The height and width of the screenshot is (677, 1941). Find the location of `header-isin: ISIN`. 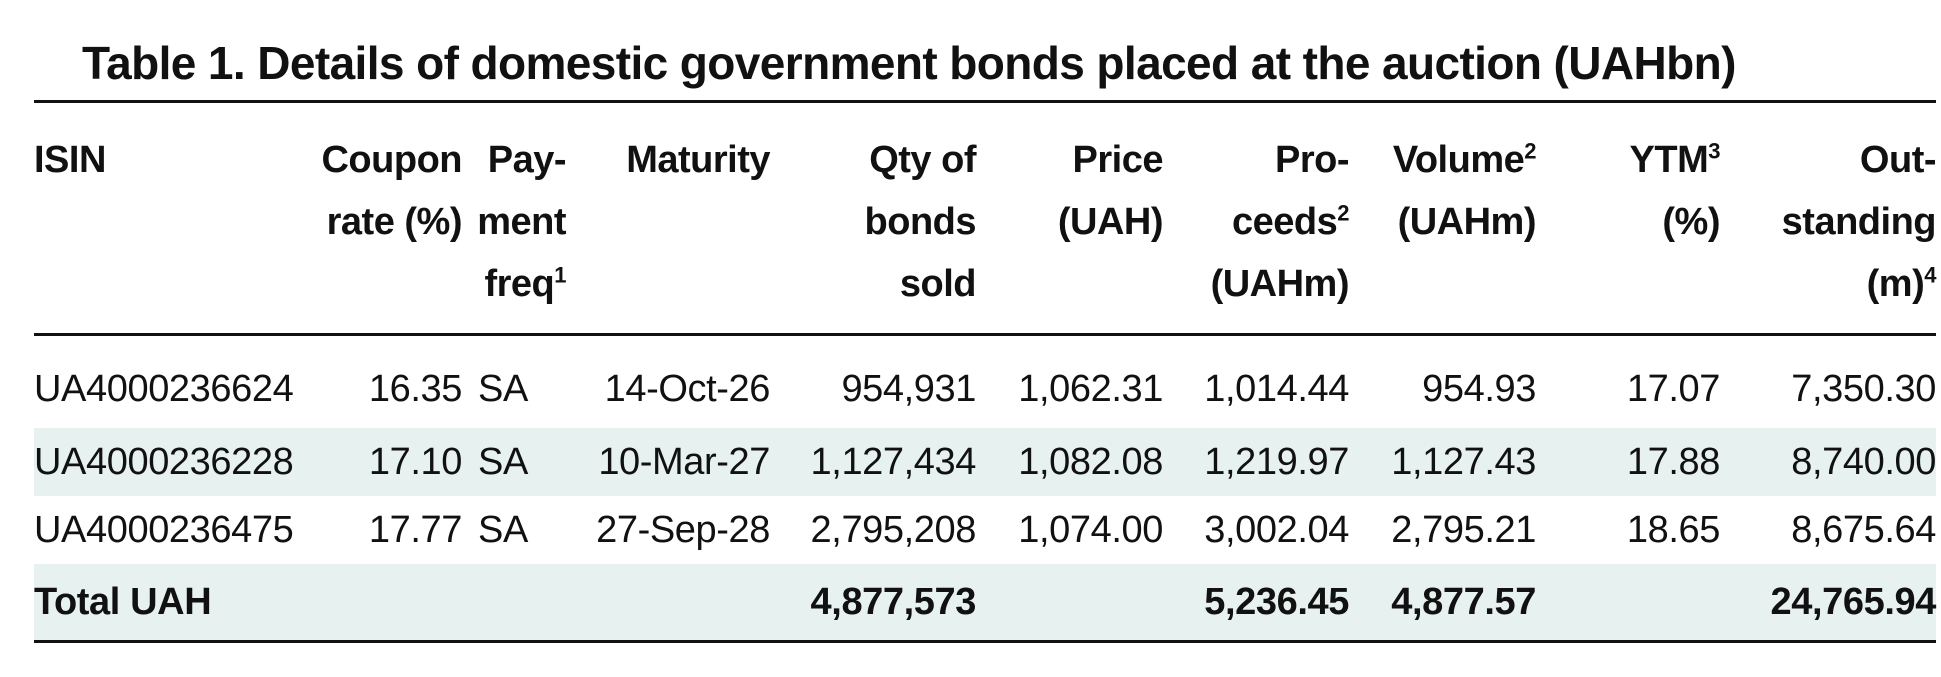

header-isin: ISIN is located at coordinates (70, 160).